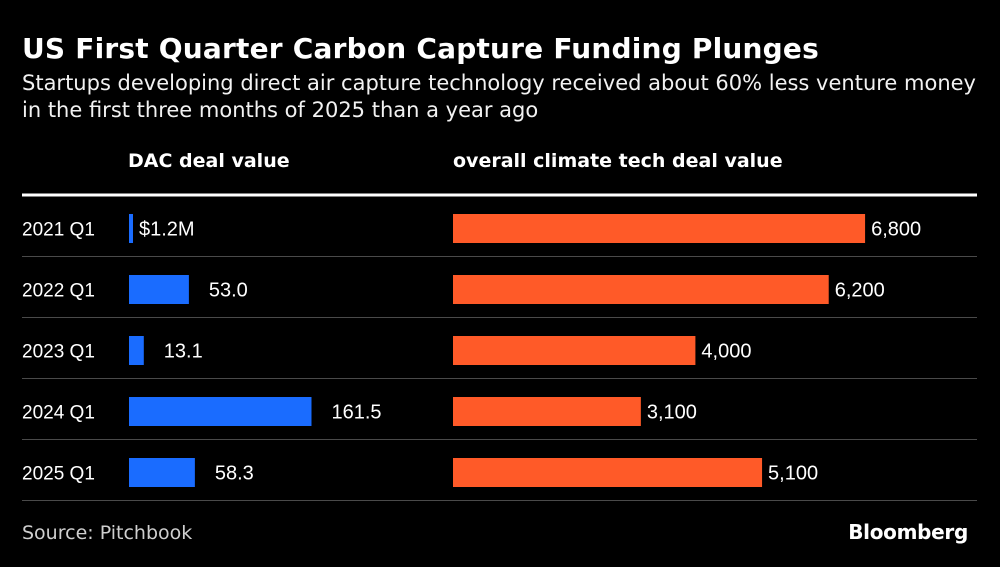 The height and width of the screenshot is (567, 1000). I want to click on climate-value-label: 5,100, so click(793, 474).